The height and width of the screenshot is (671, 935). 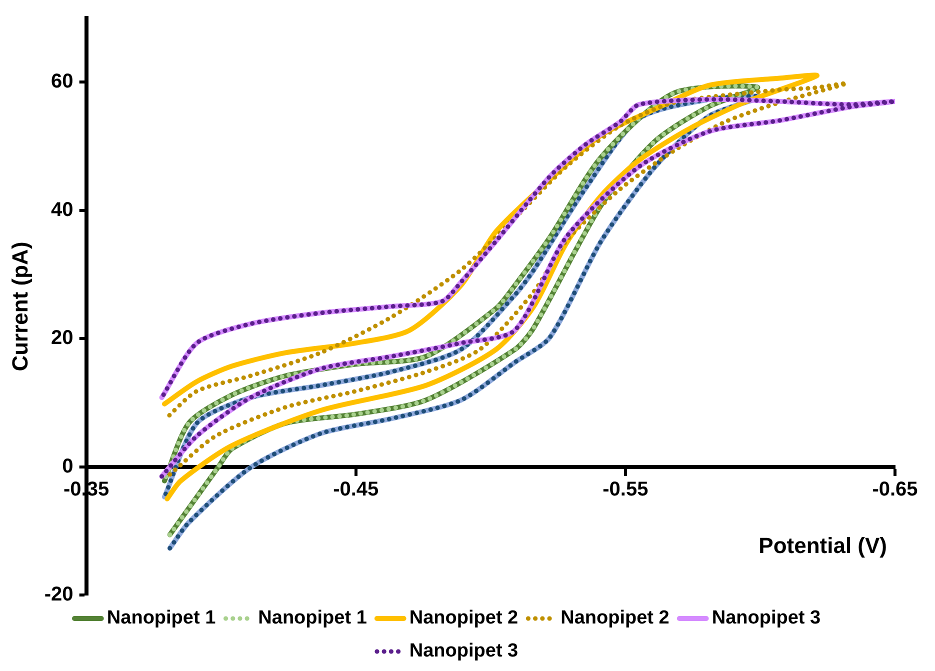 What do you see at coordinates (62, 338) in the screenshot?
I see `y-tick-label: 20` at bounding box center [62, 338].